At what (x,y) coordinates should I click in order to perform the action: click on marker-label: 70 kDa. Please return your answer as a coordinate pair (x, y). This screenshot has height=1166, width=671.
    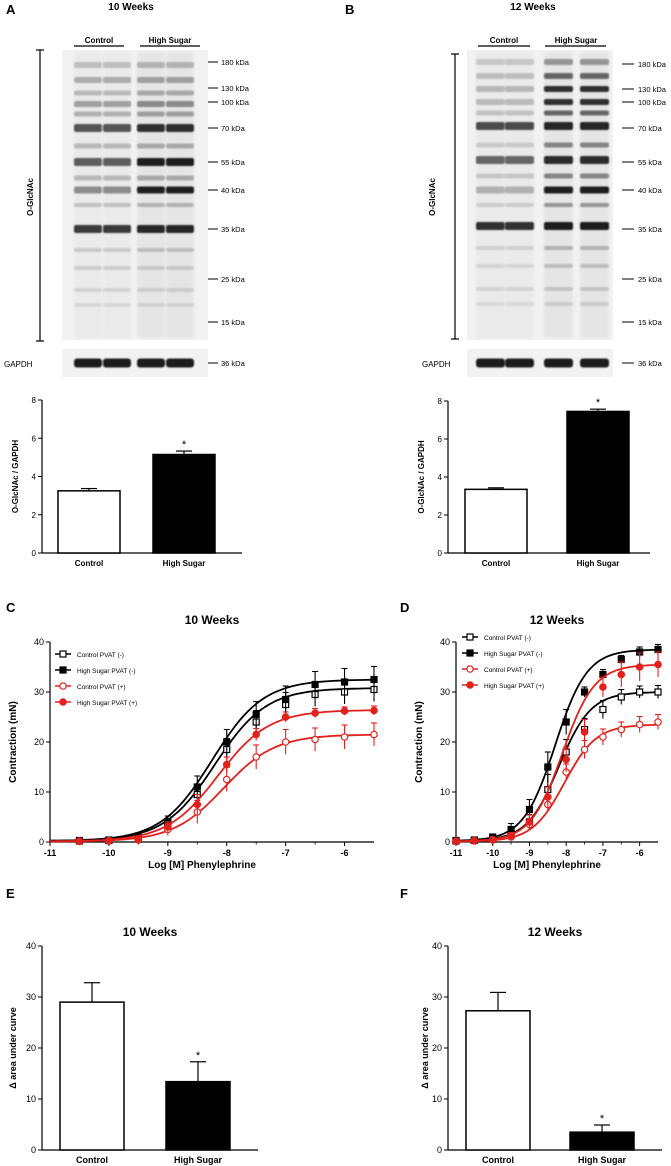
    Looking at the image, I should click on (233, 128).